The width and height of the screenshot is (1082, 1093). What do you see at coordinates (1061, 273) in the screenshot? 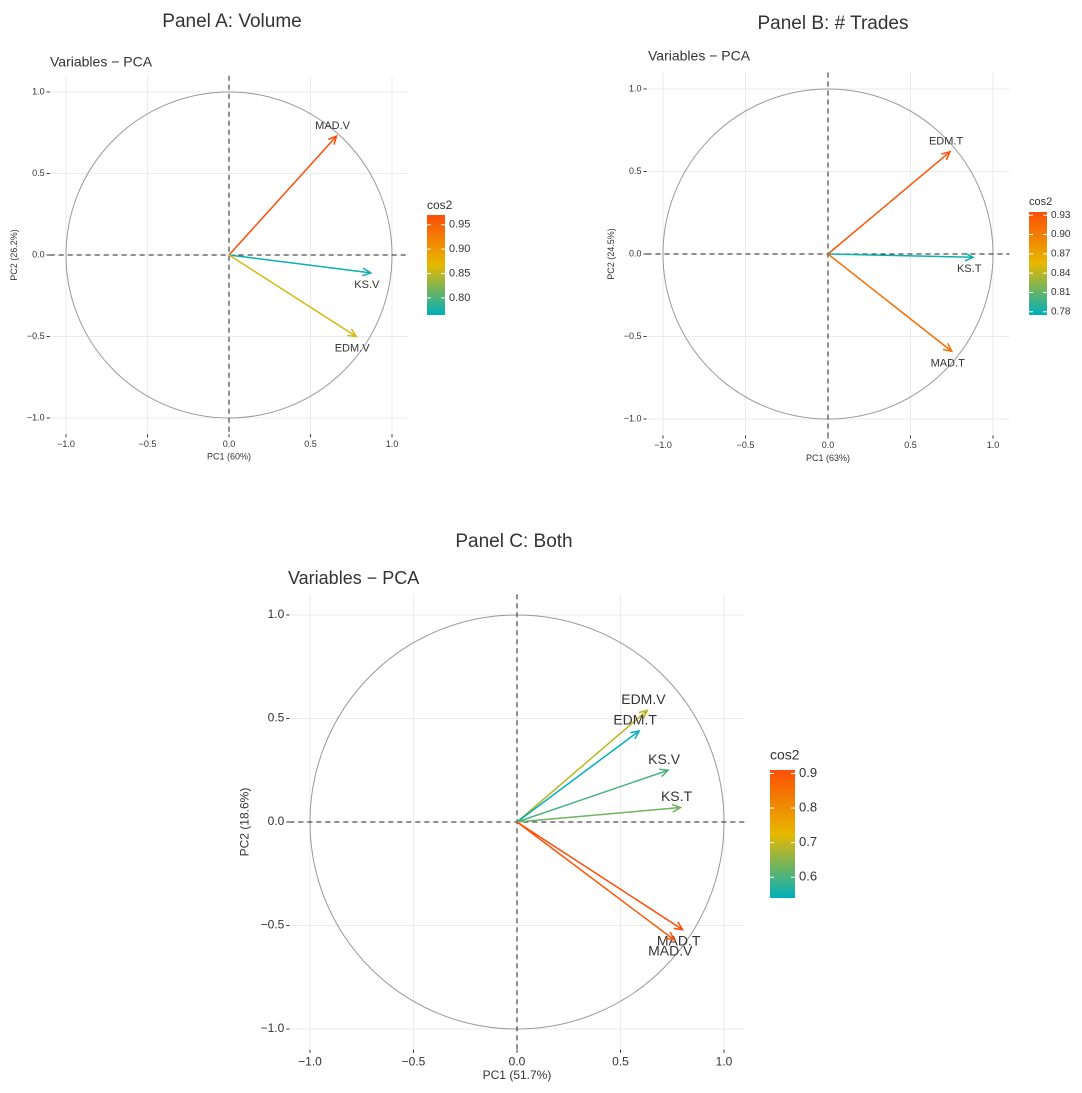
I see `colorbar-tick-label: 0.84` at bounding box center [1061, 273].